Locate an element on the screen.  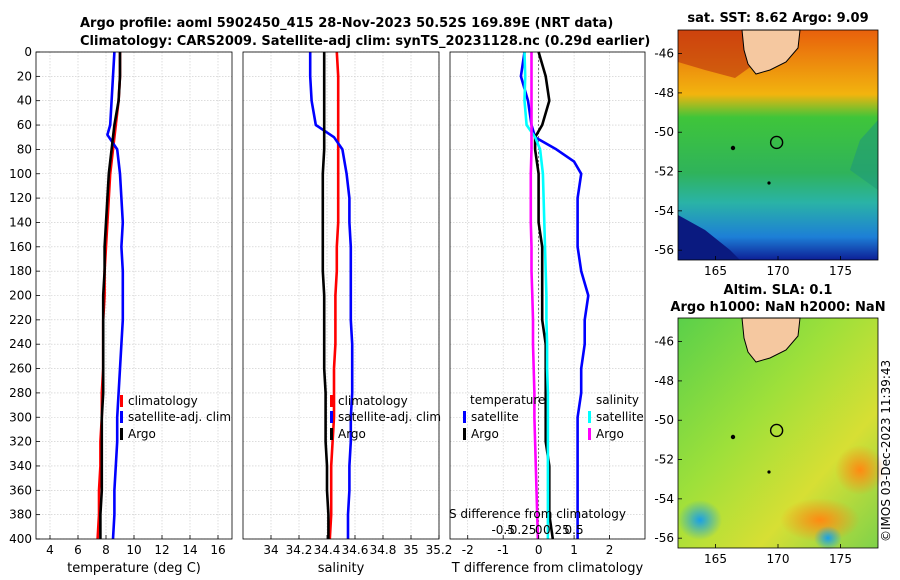
y-tick-label: 200 is located at coordinates (20, 296).